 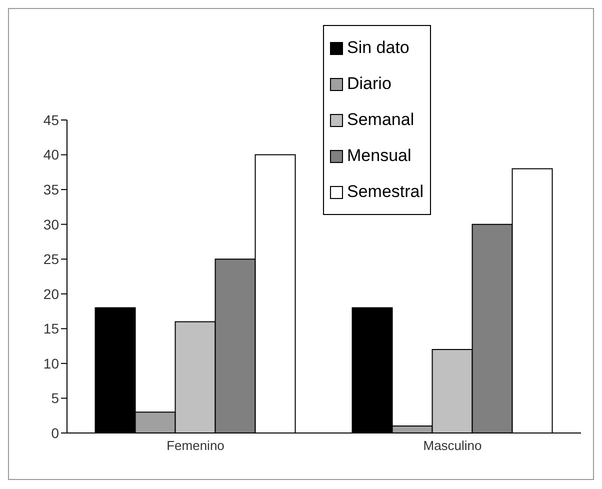 I want to click on y-tick-label: 10, so click(x=51, y=363).